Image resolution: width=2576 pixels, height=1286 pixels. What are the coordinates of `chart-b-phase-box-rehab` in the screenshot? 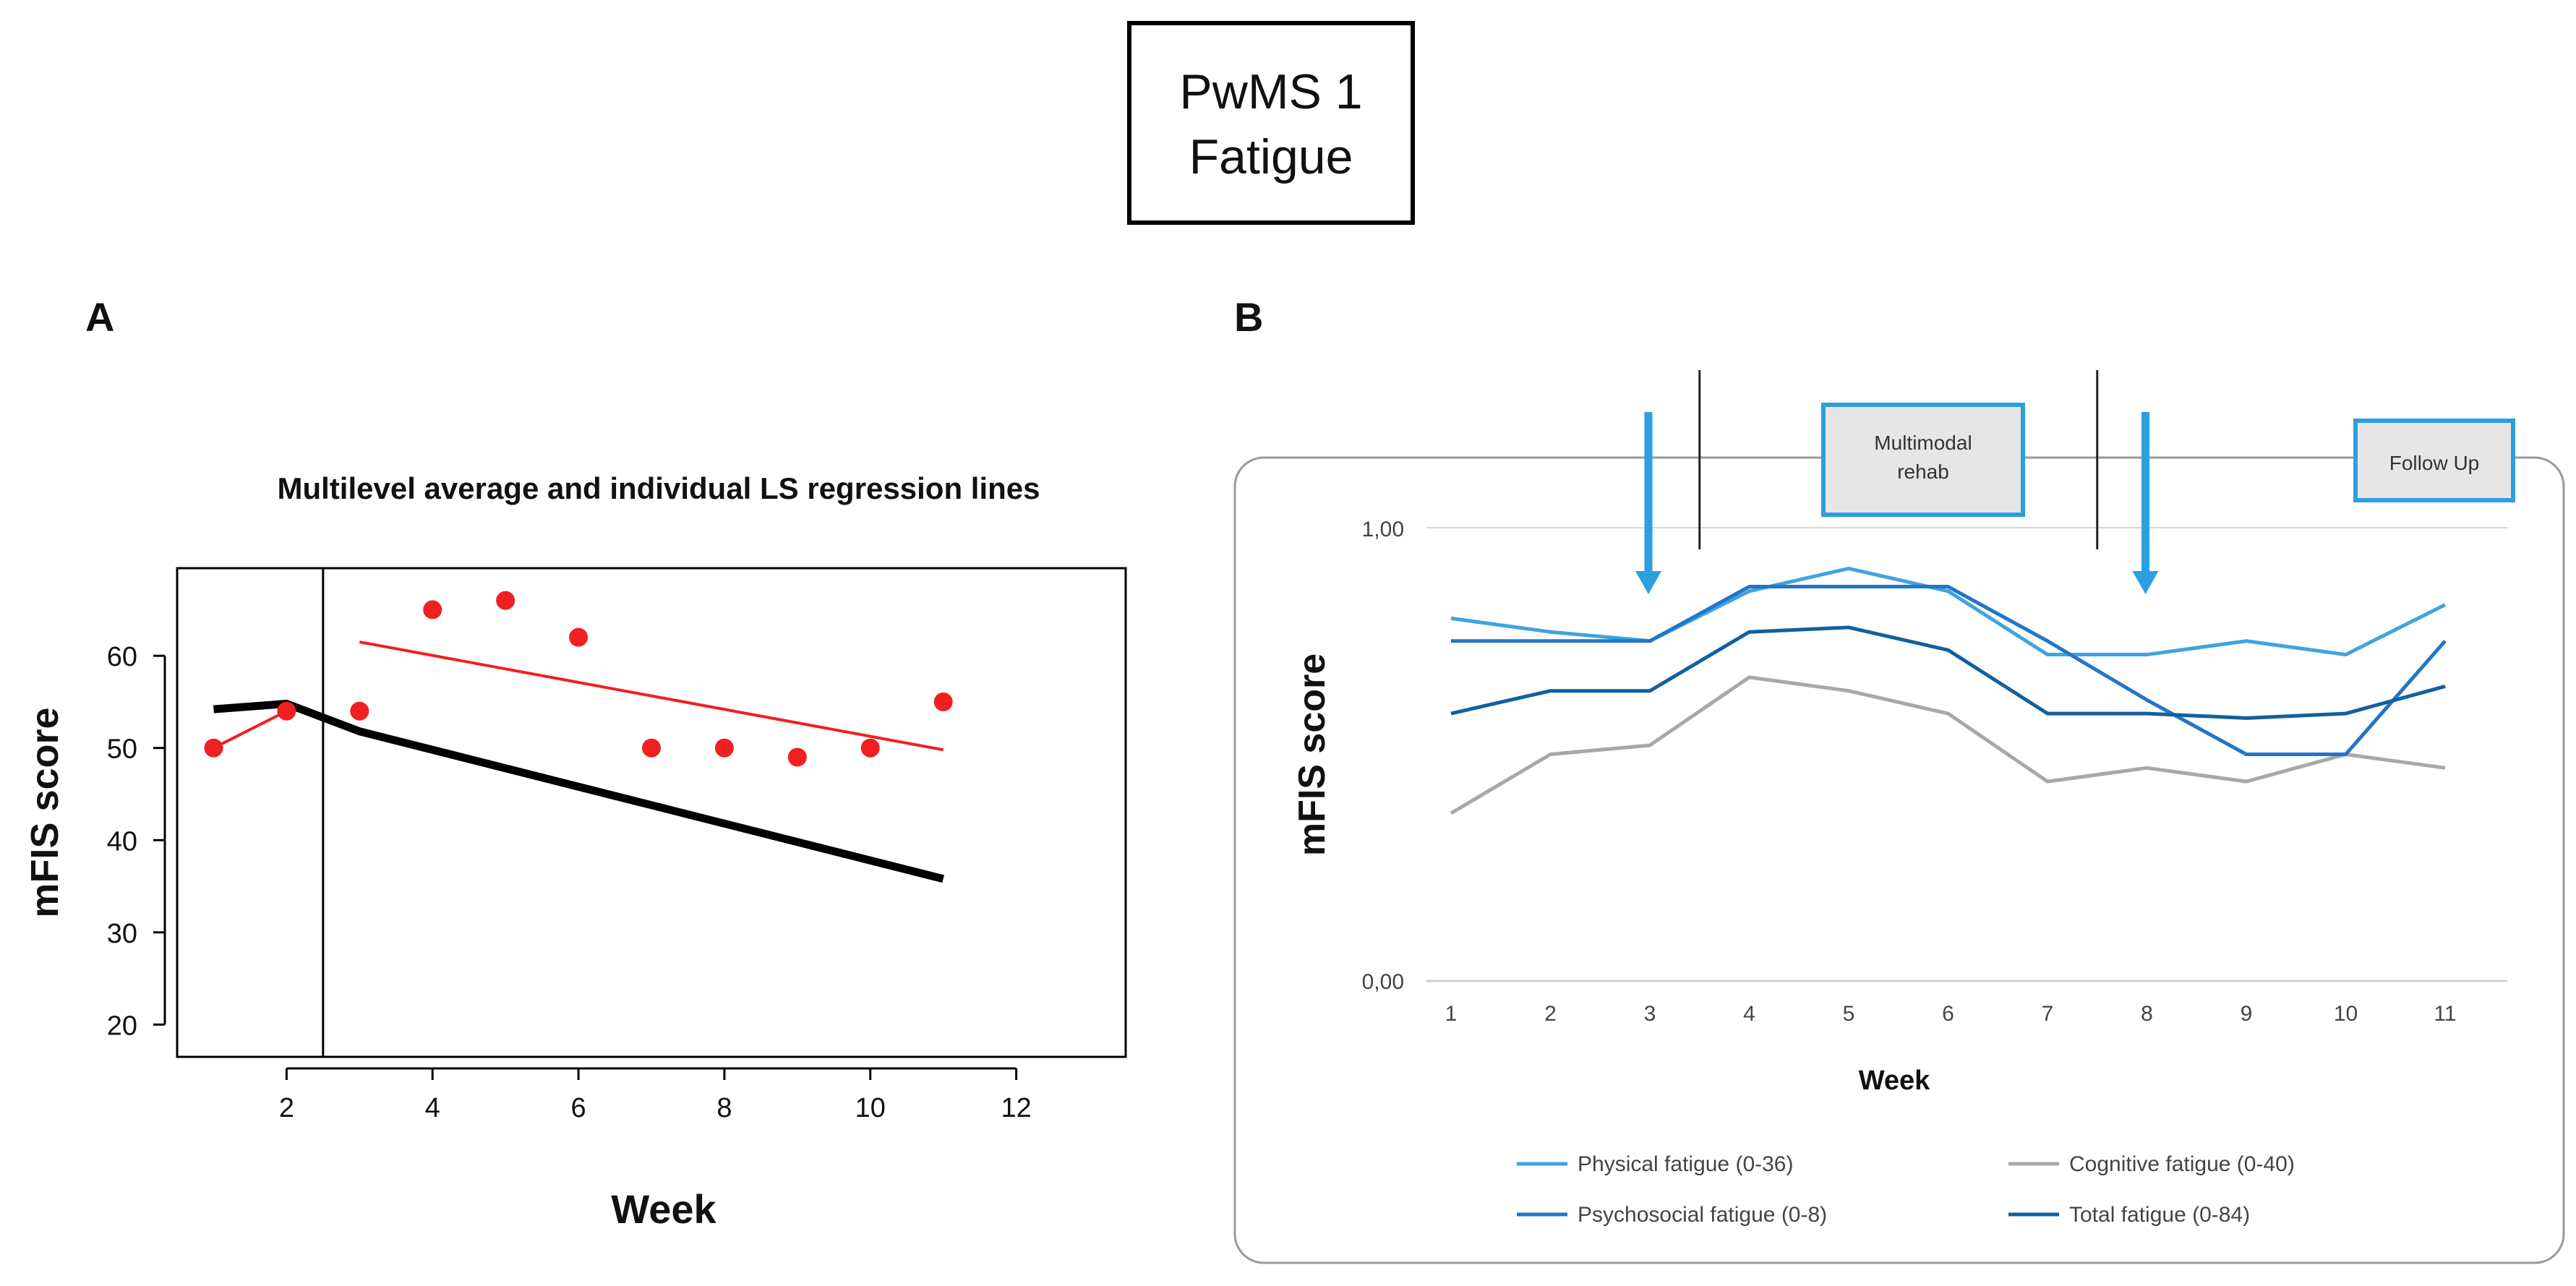 It's located at (1923, 460).